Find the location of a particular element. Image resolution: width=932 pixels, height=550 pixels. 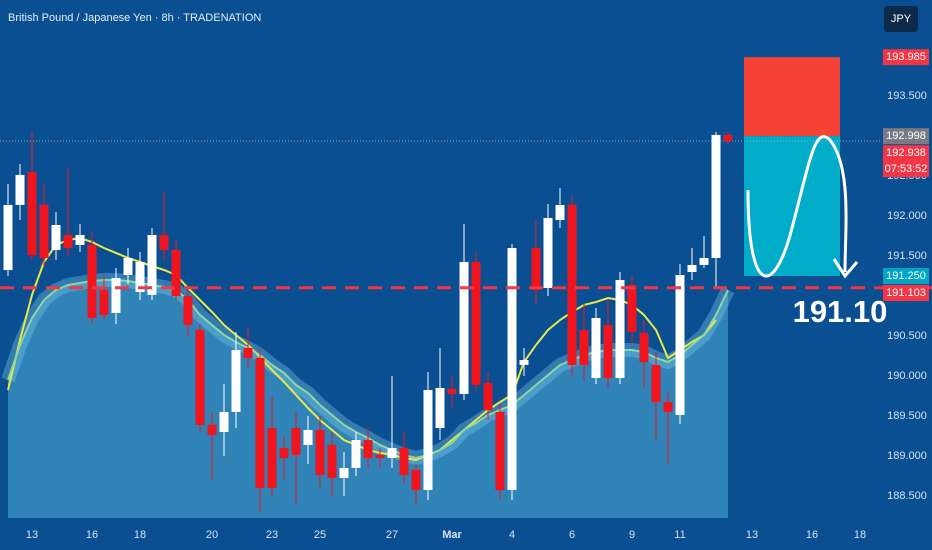

x-tick-label: 11 is located at coordinates (679, 535).